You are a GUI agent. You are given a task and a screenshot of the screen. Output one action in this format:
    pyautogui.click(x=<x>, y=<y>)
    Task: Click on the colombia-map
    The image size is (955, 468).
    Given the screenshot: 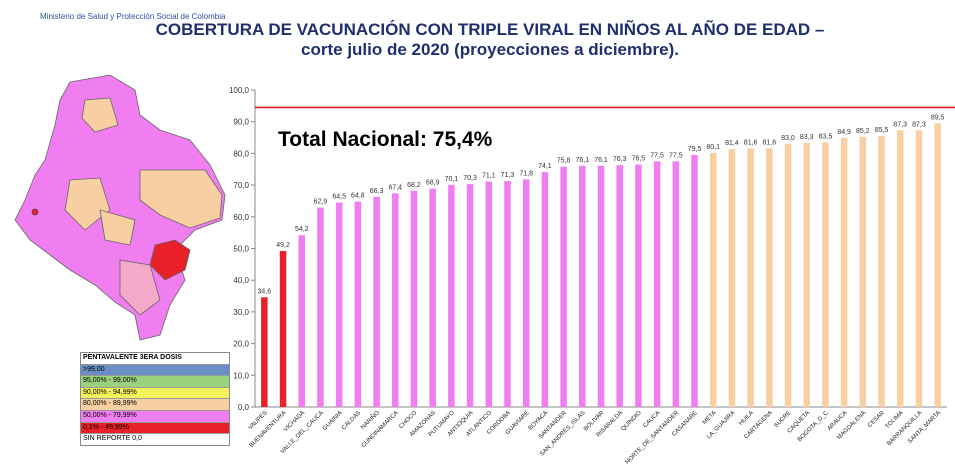 What is the action you would take?
    pyautogui.click(x=120, y=207)
    